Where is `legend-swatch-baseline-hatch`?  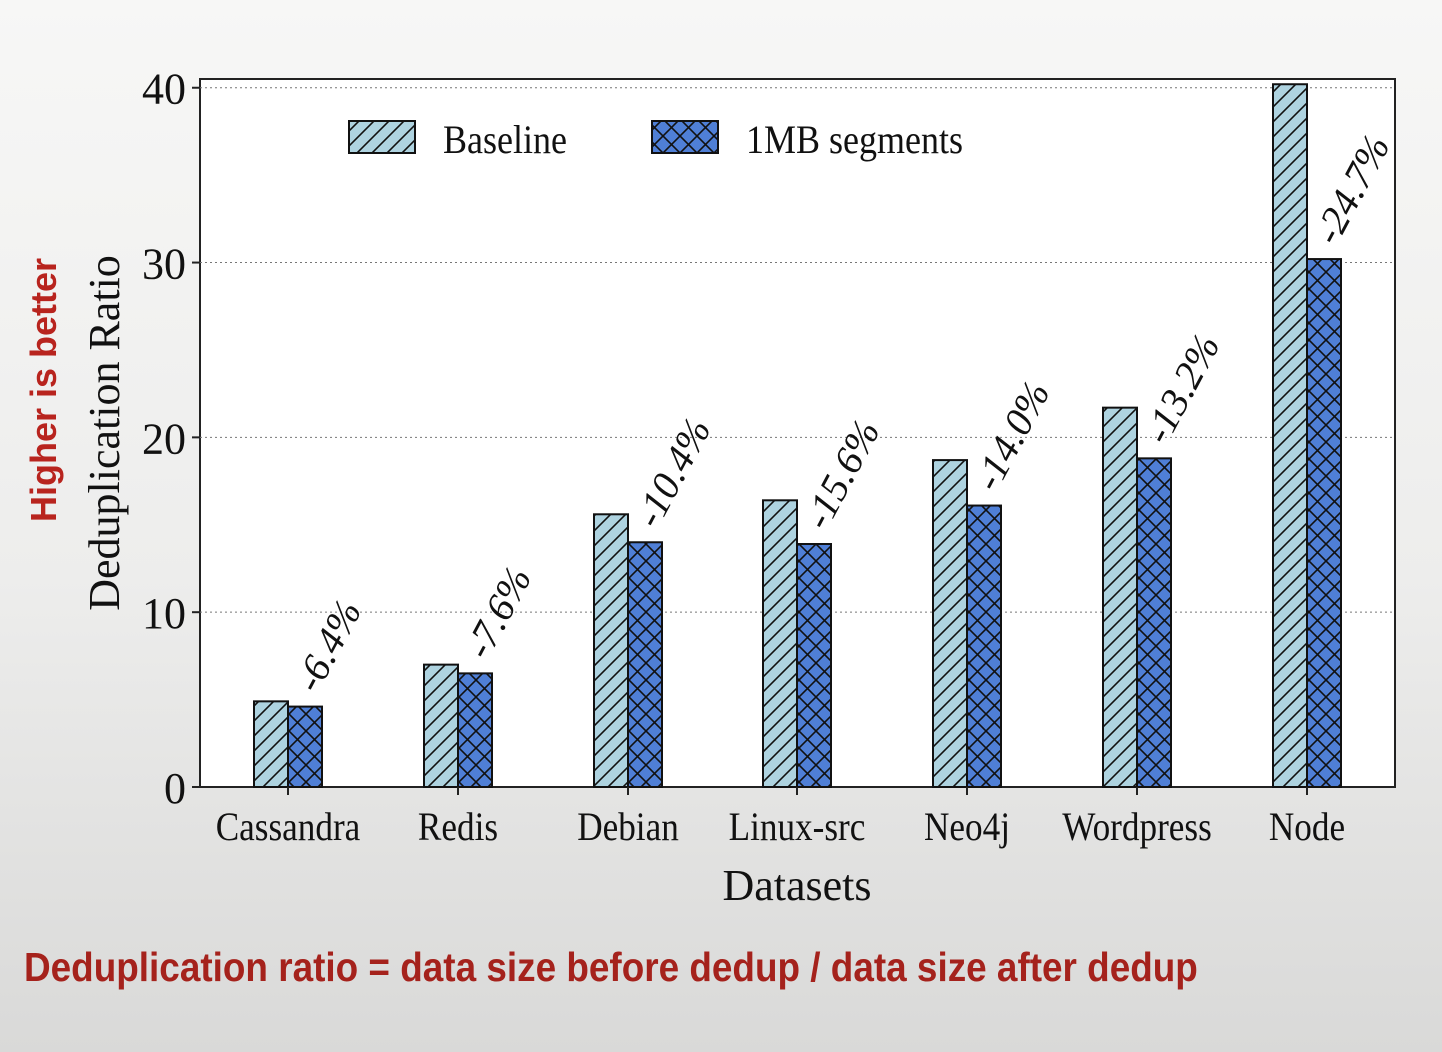
legend-swatch-baseline-hatch is located at coordinates (382, 137).